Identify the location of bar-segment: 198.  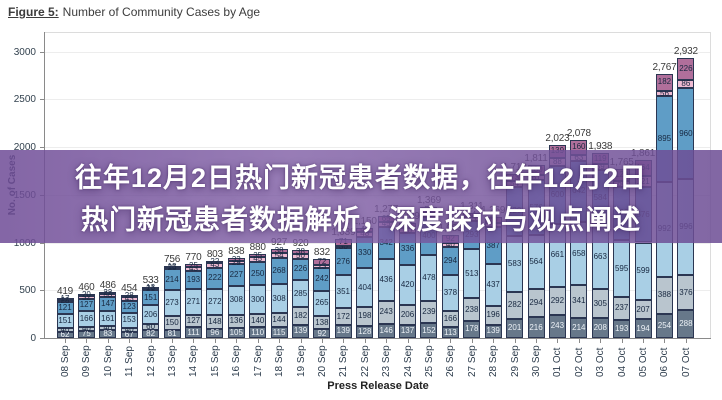
(365, 316).